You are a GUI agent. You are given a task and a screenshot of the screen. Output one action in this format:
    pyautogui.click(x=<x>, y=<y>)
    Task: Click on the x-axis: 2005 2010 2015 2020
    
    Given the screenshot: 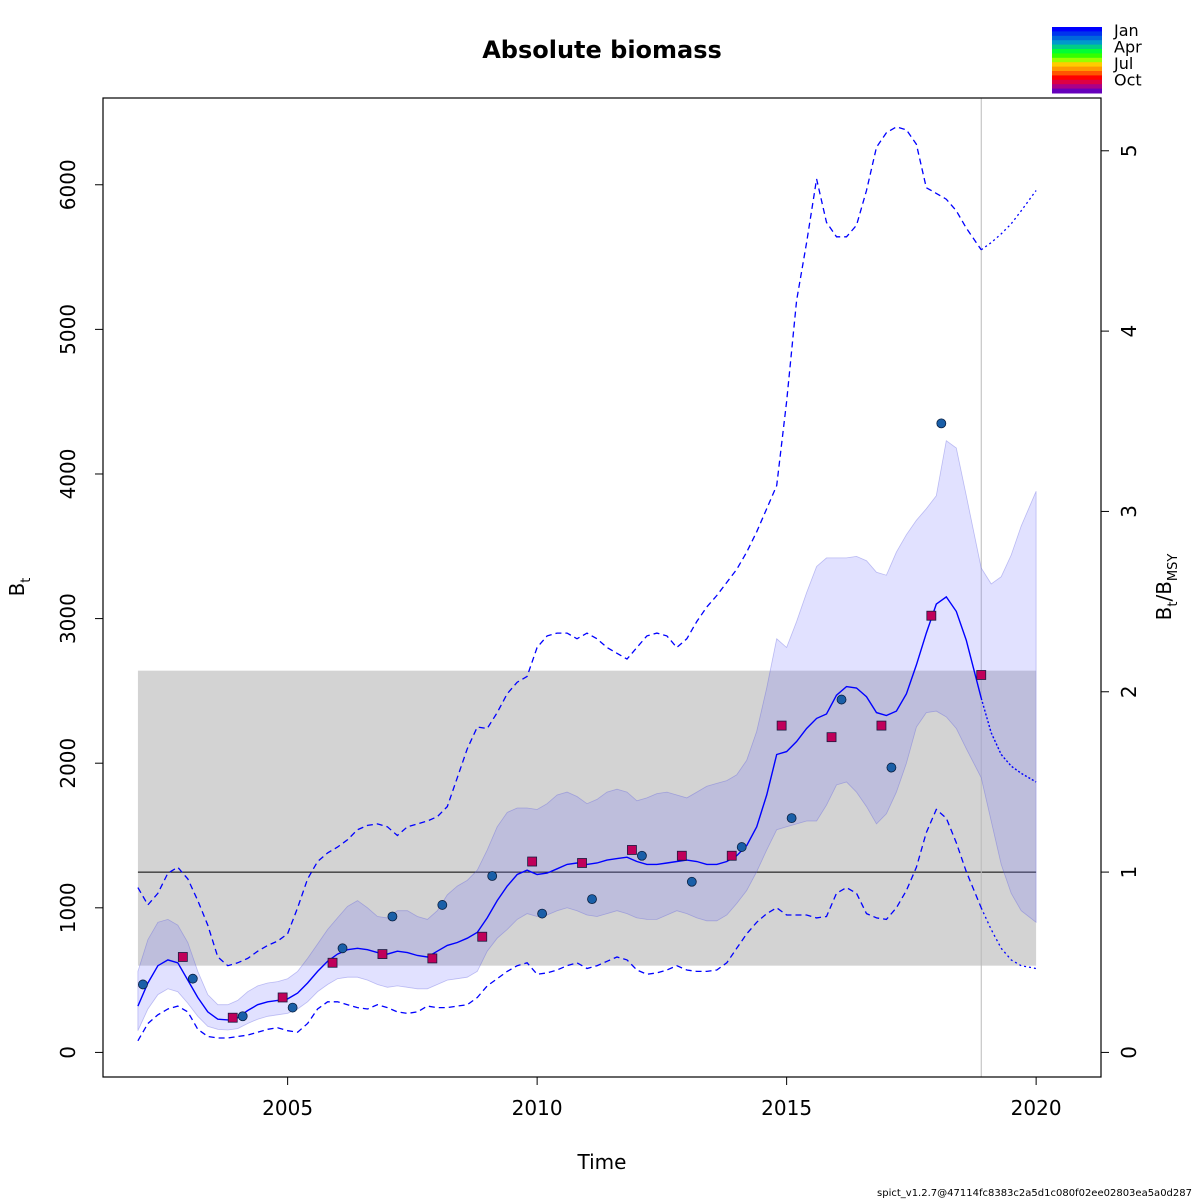 What is the action you would take?
    pyautogui.click(x=662, y=1098)
    